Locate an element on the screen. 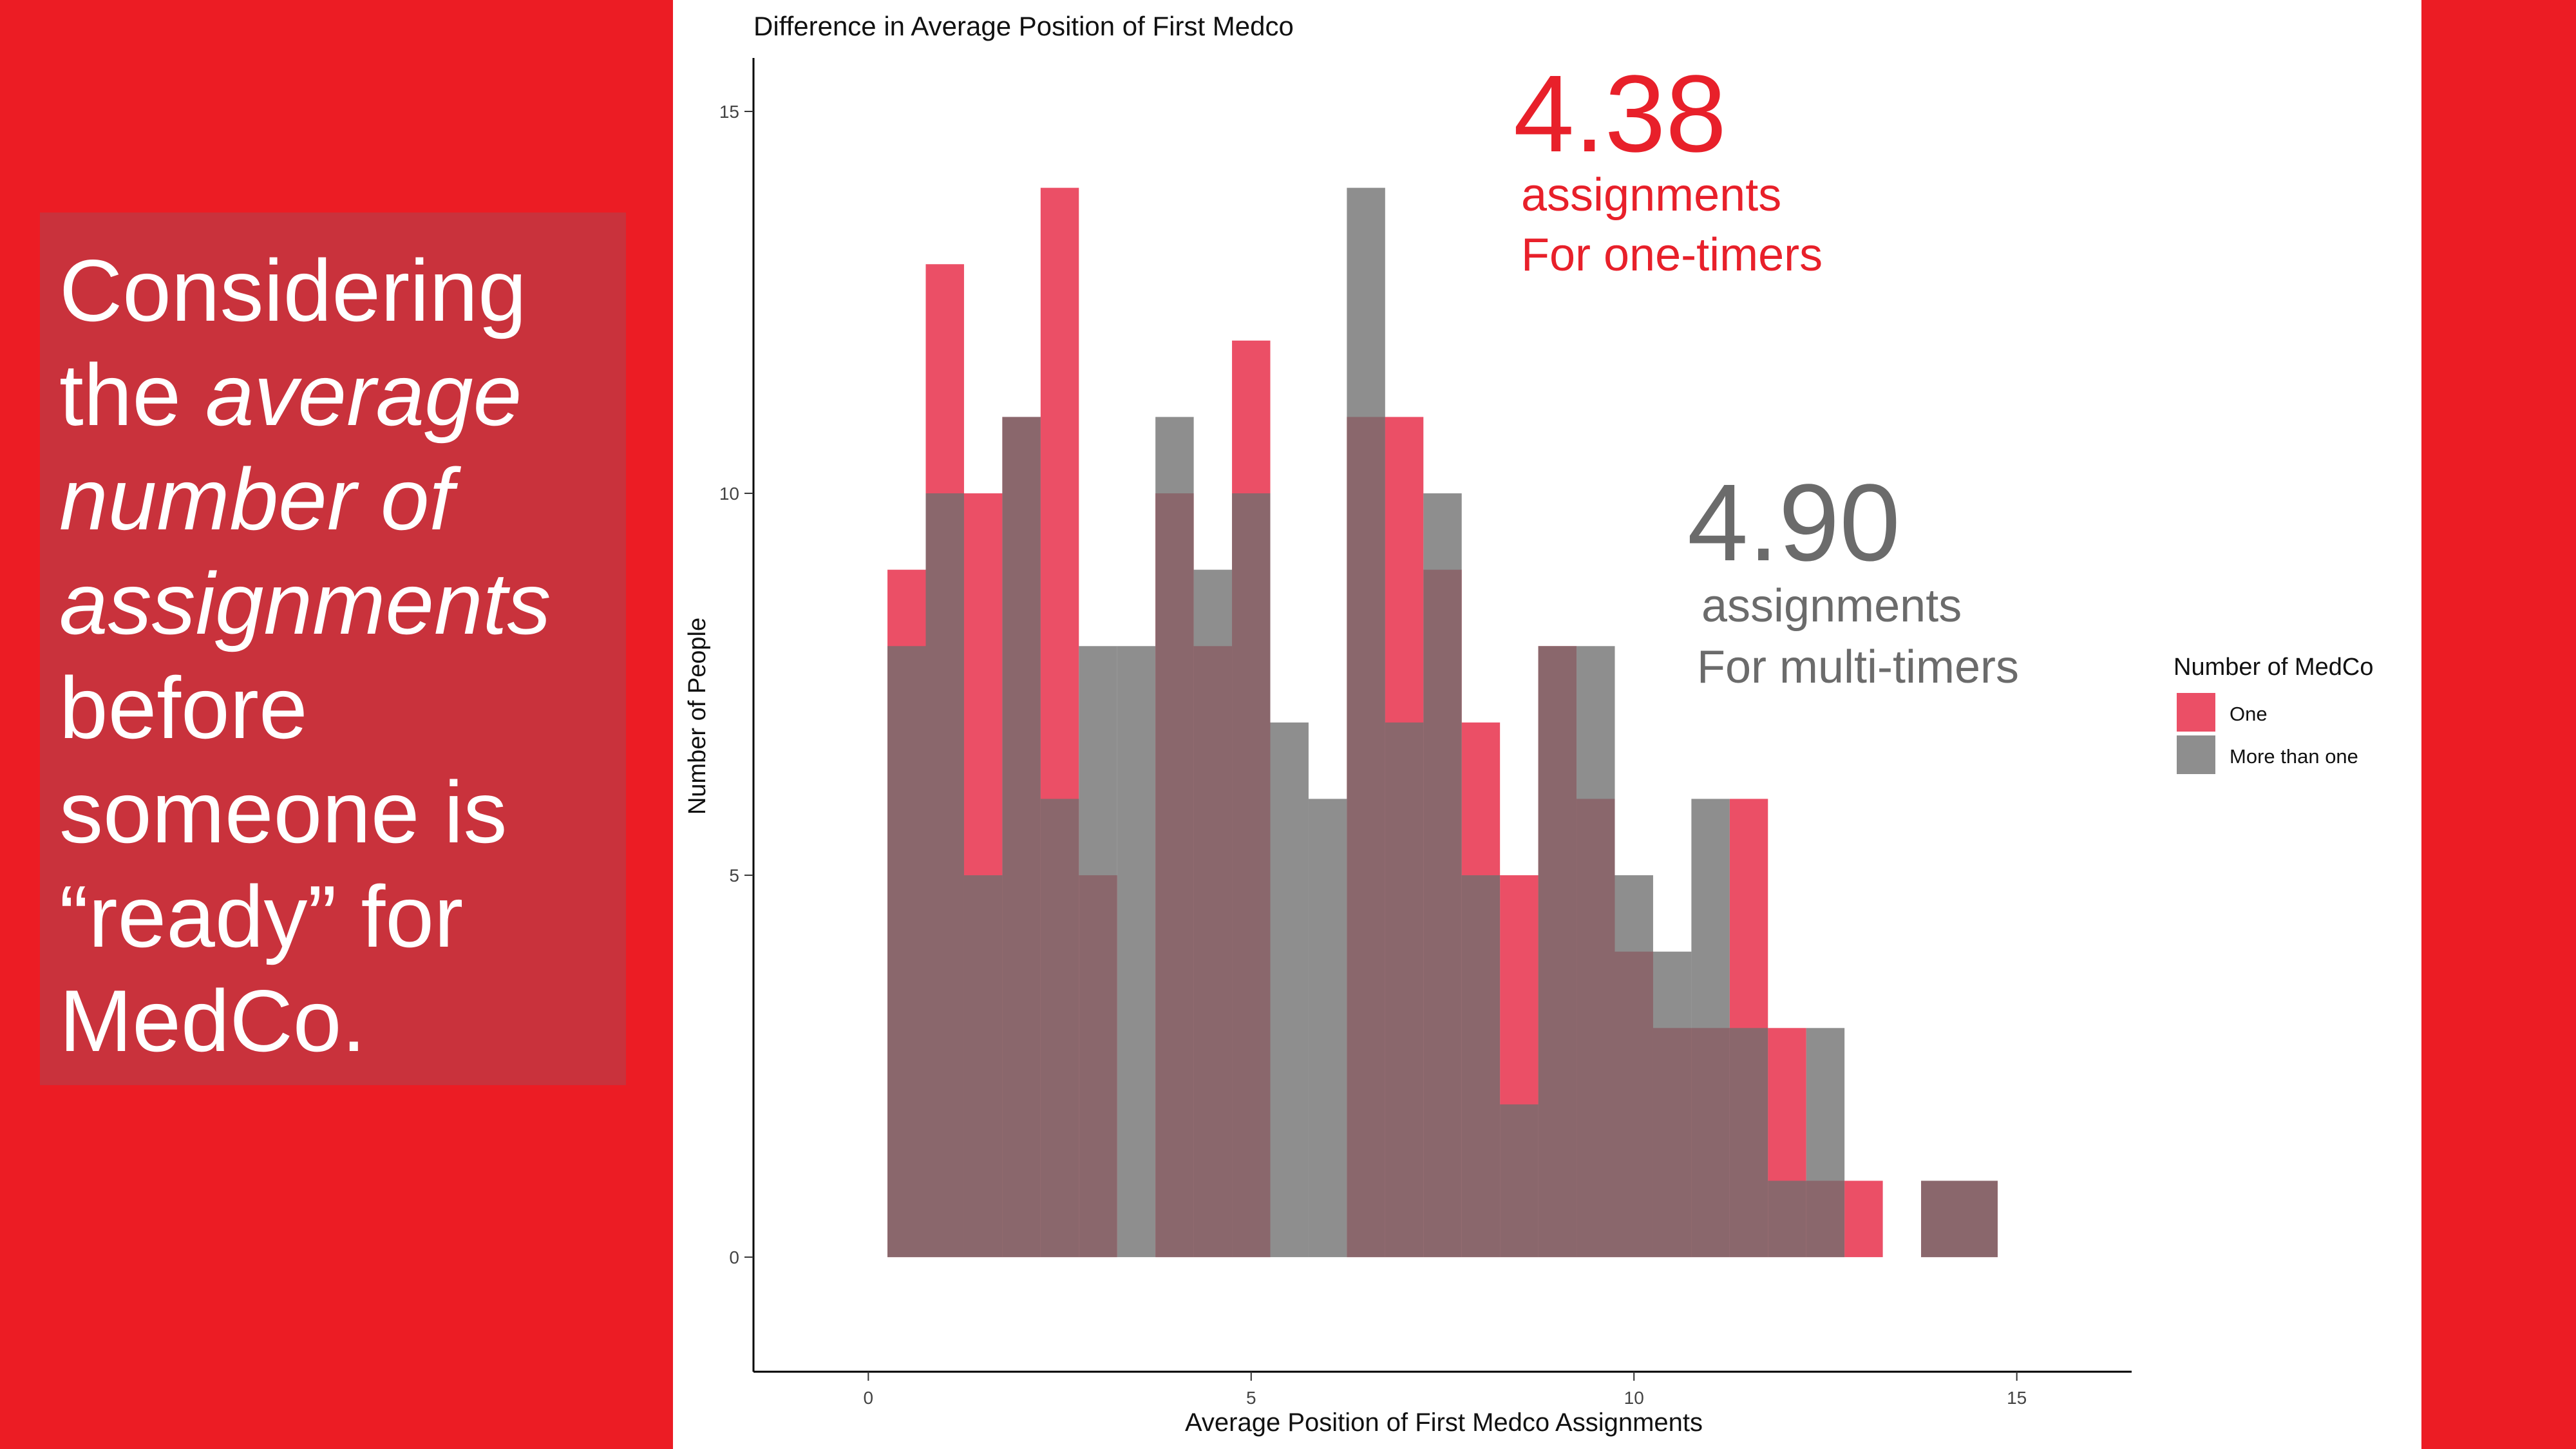  y-tick-label-15: 15 is located at coordinates (729, 112).